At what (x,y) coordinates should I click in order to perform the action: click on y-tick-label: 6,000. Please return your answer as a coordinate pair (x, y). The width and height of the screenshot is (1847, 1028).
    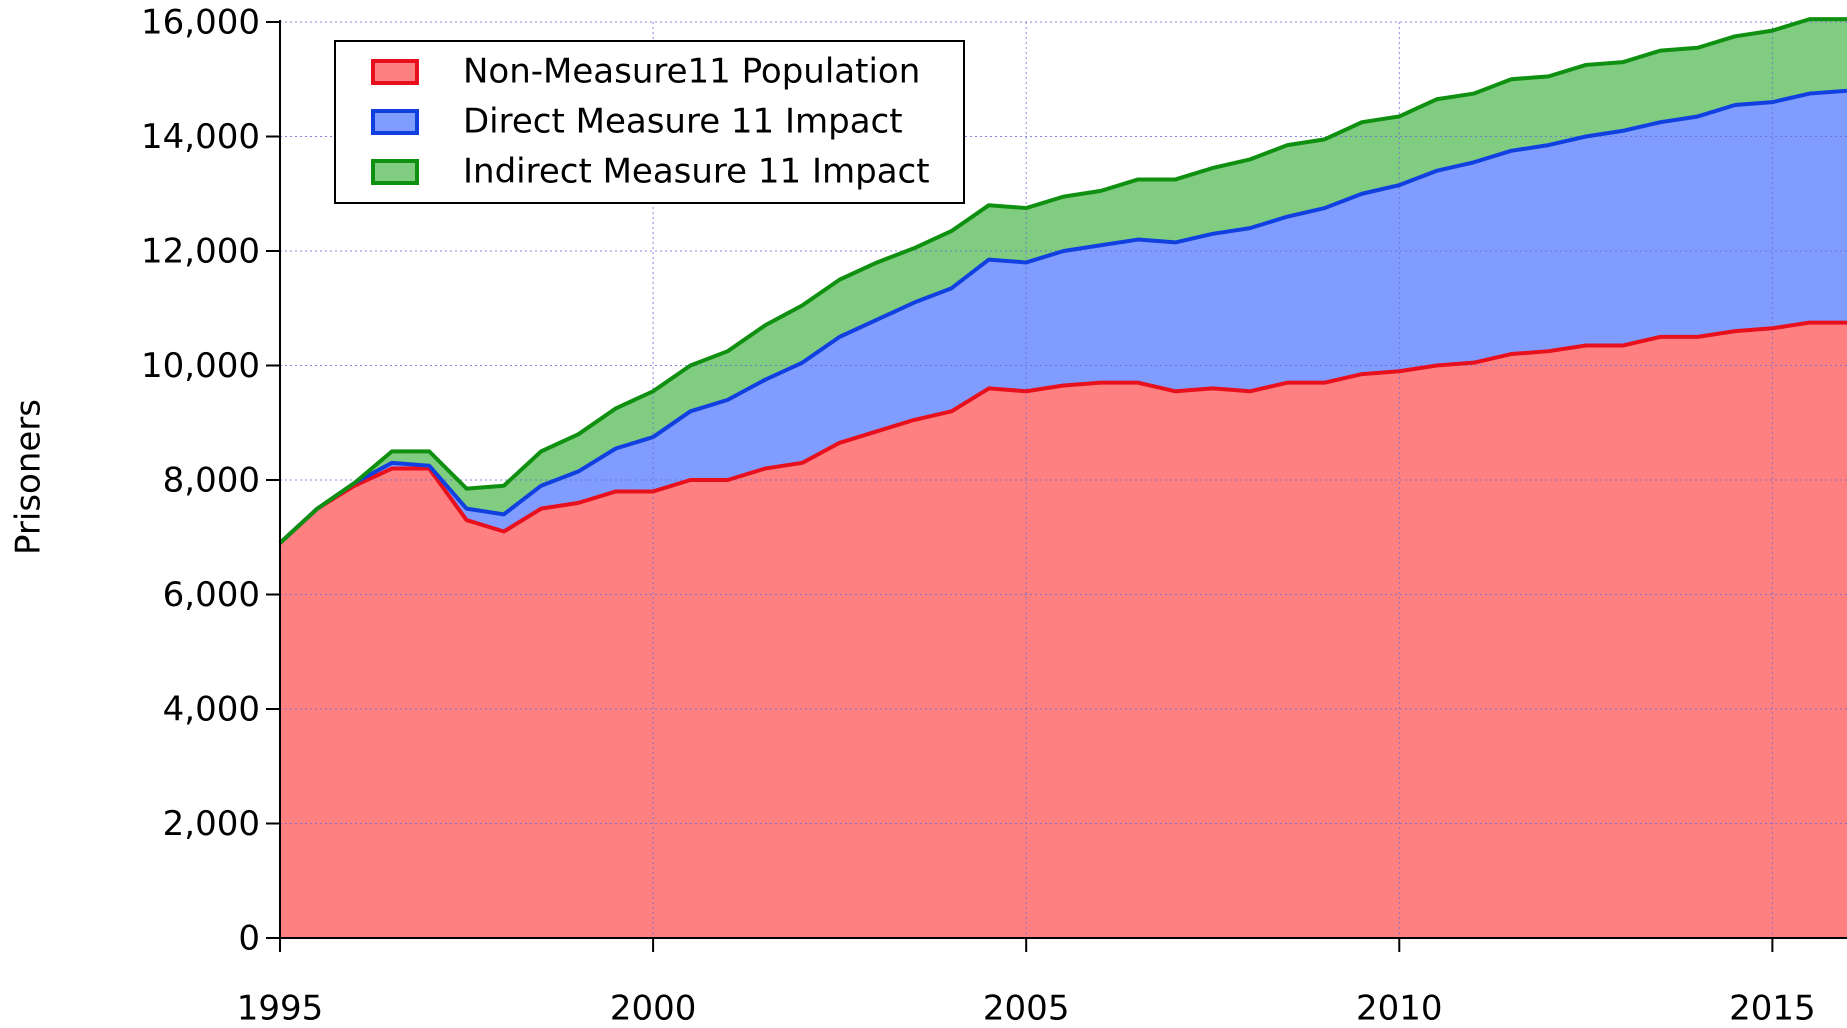
    Looking at the image, I should click on (211, 595).